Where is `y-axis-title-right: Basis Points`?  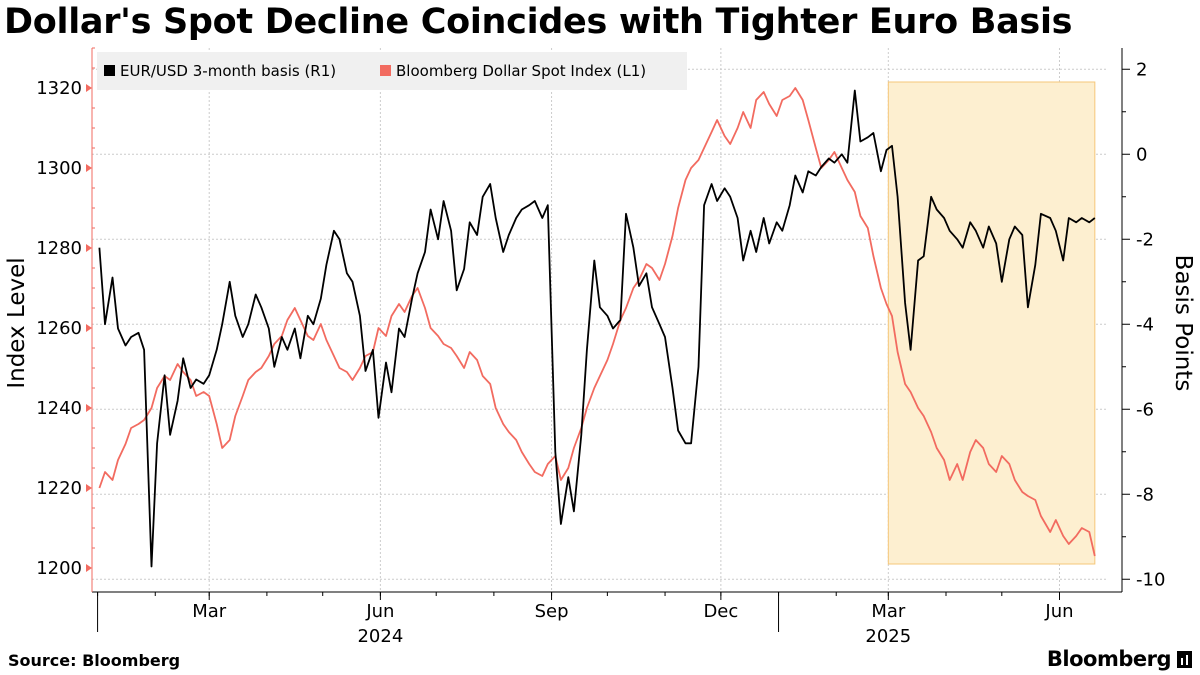
y-axis-title-right: Basis Points is located at coordinates (1183, 323).